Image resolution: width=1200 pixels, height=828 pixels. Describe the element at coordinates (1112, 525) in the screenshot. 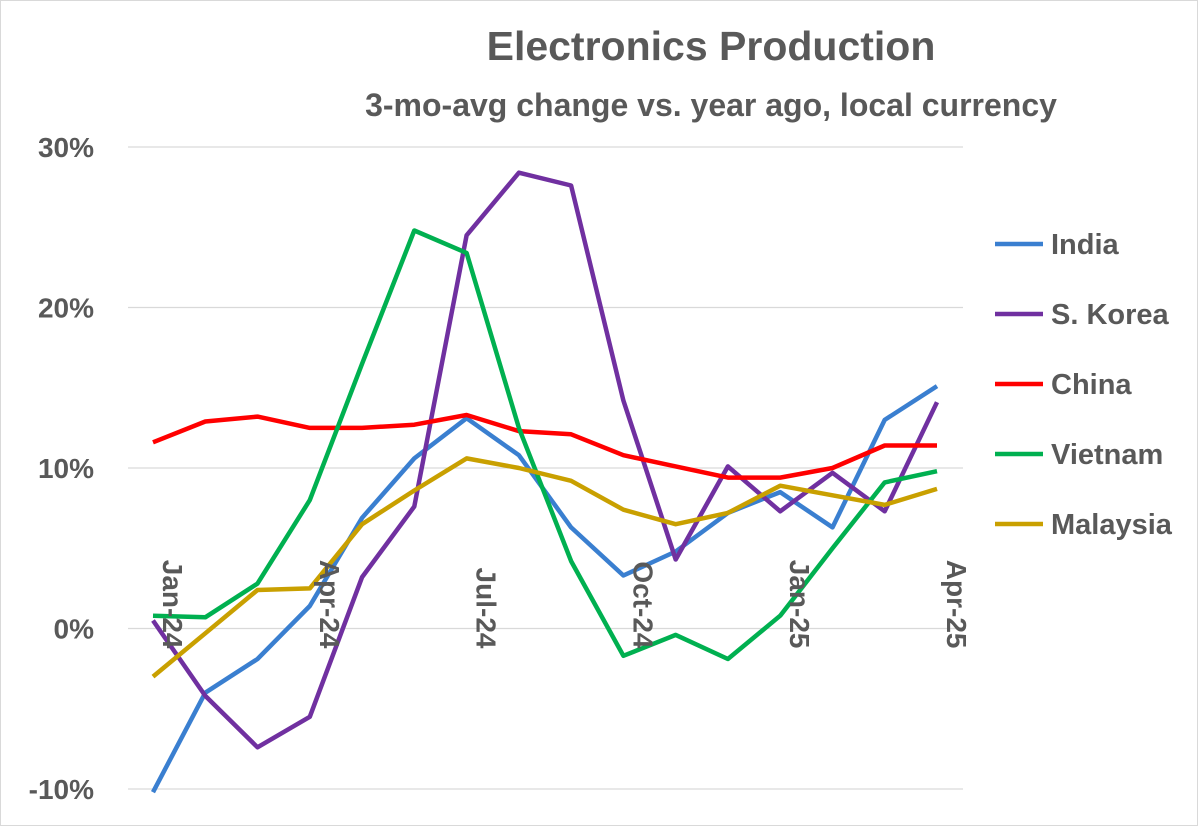

I see `legend-label-malaysia: Malaysia` at that location.